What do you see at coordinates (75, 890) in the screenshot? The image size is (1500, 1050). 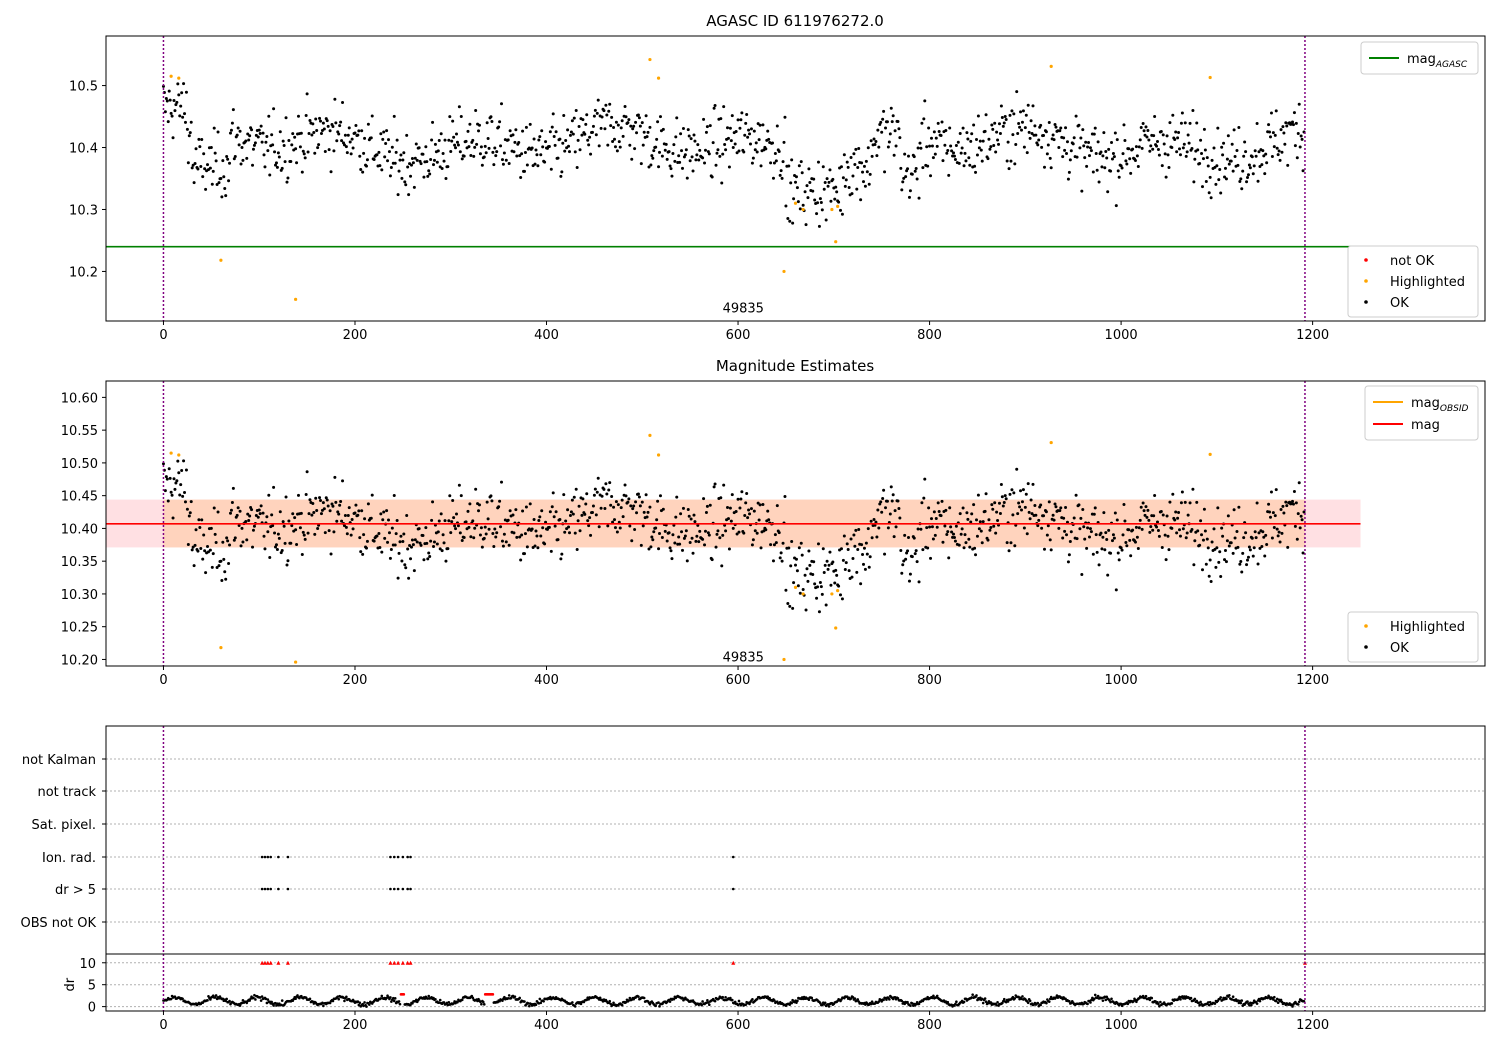 I see `flag-label: dr > 5` at bounding box center [75, 890].